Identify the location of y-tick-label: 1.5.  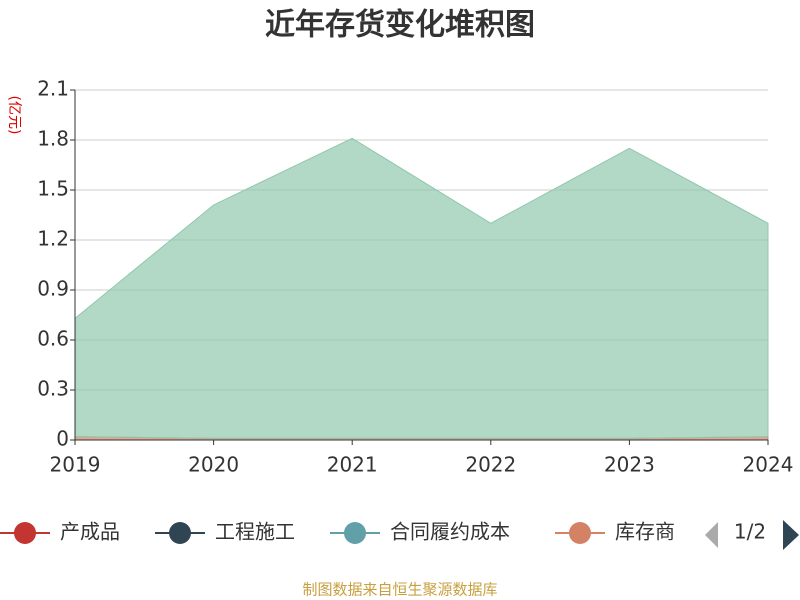
(53, 189).